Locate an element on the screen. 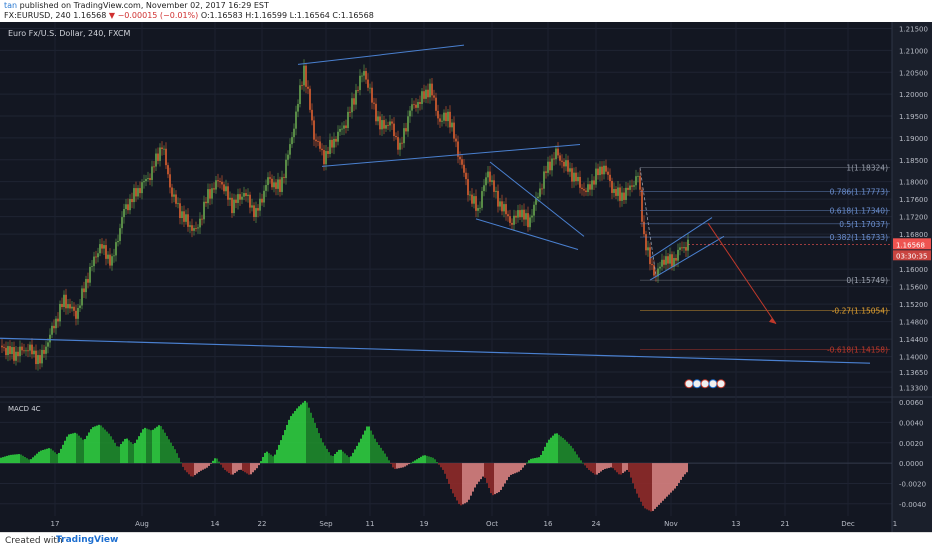 The width and height of the screenshot is (932, 551). y-tick-label: 1.17200 is located at coordinates (913, 218).